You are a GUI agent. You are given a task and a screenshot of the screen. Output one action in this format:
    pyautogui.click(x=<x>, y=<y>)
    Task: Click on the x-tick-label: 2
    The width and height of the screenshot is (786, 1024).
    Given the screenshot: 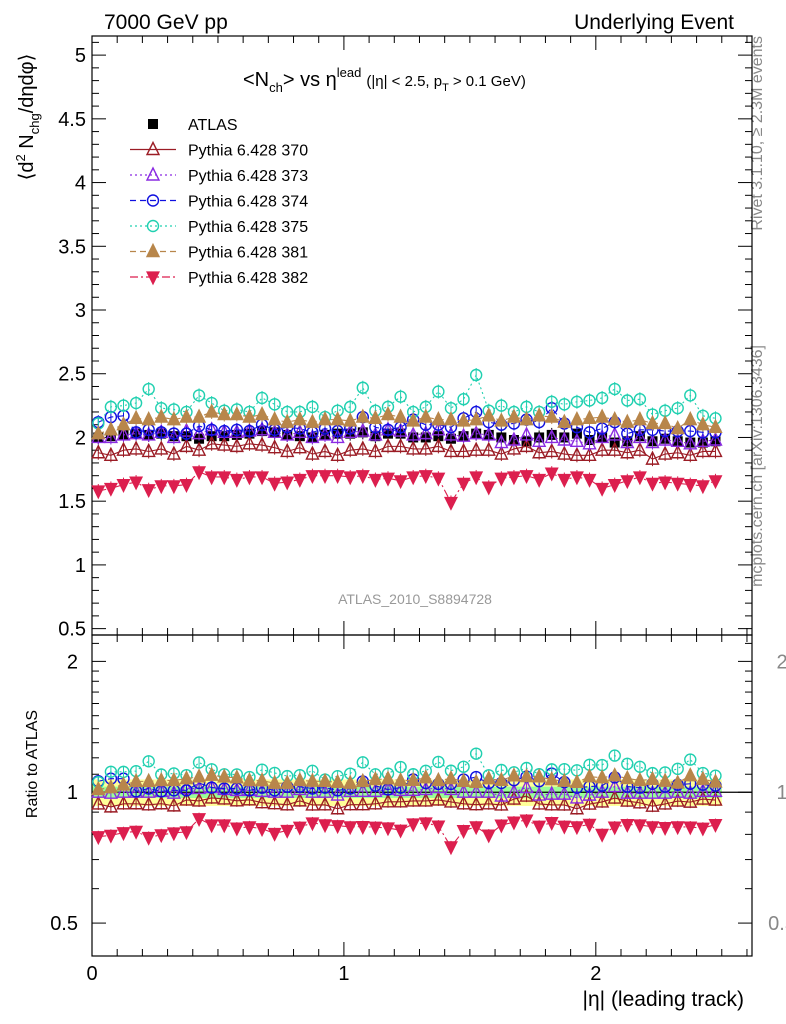 What is the action you would take?
    pyautogui.click(x=595, y=974)
    